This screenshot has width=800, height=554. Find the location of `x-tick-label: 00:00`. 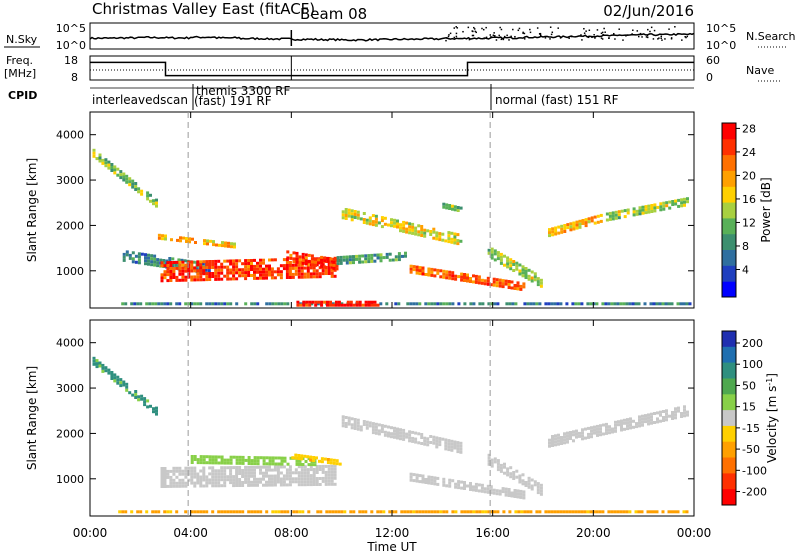

x-tick-label: 00:00 is located at coordinates (694, 533).